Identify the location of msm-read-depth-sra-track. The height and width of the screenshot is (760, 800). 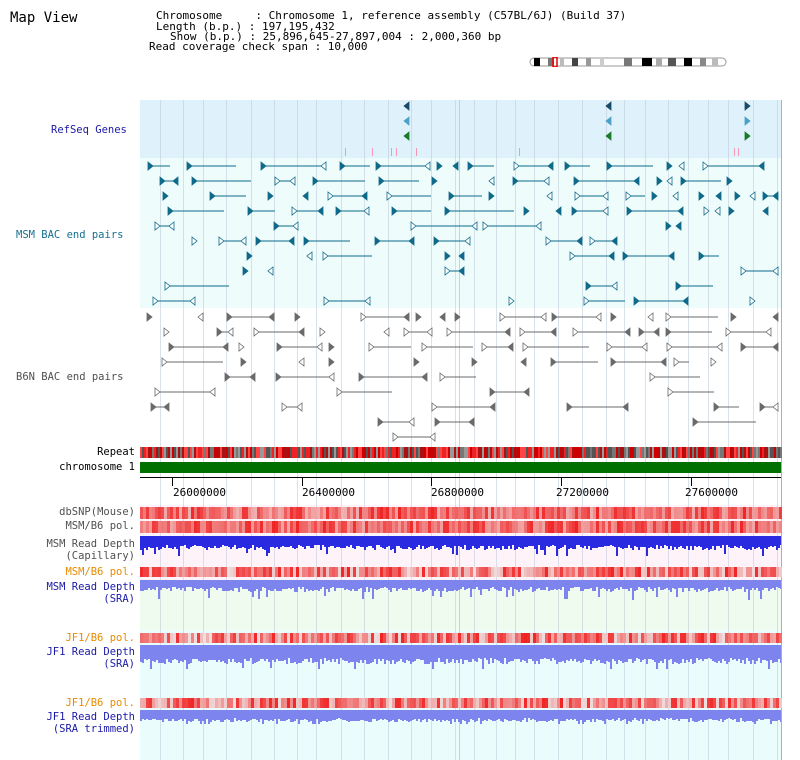
(460, 590).